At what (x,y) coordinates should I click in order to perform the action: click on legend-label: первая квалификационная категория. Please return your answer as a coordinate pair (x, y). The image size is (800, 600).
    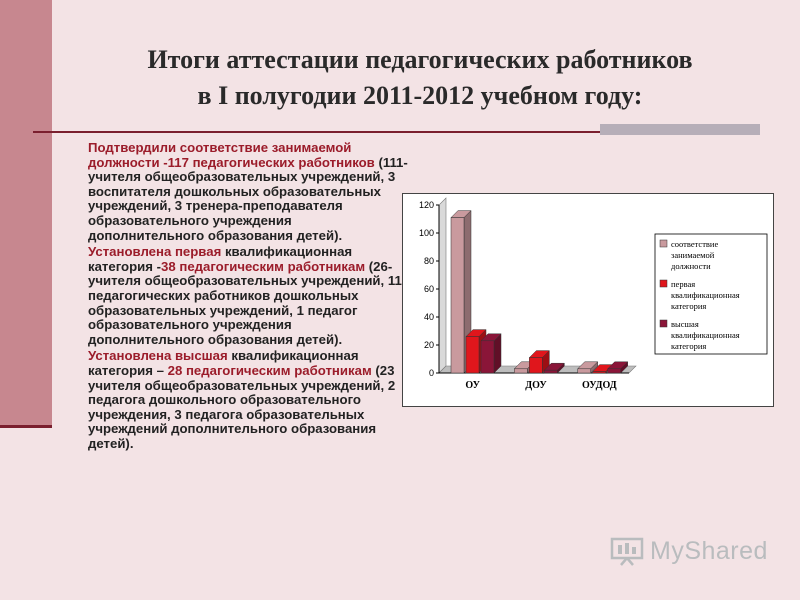
    Looking at the image, I should click on (705, 295).